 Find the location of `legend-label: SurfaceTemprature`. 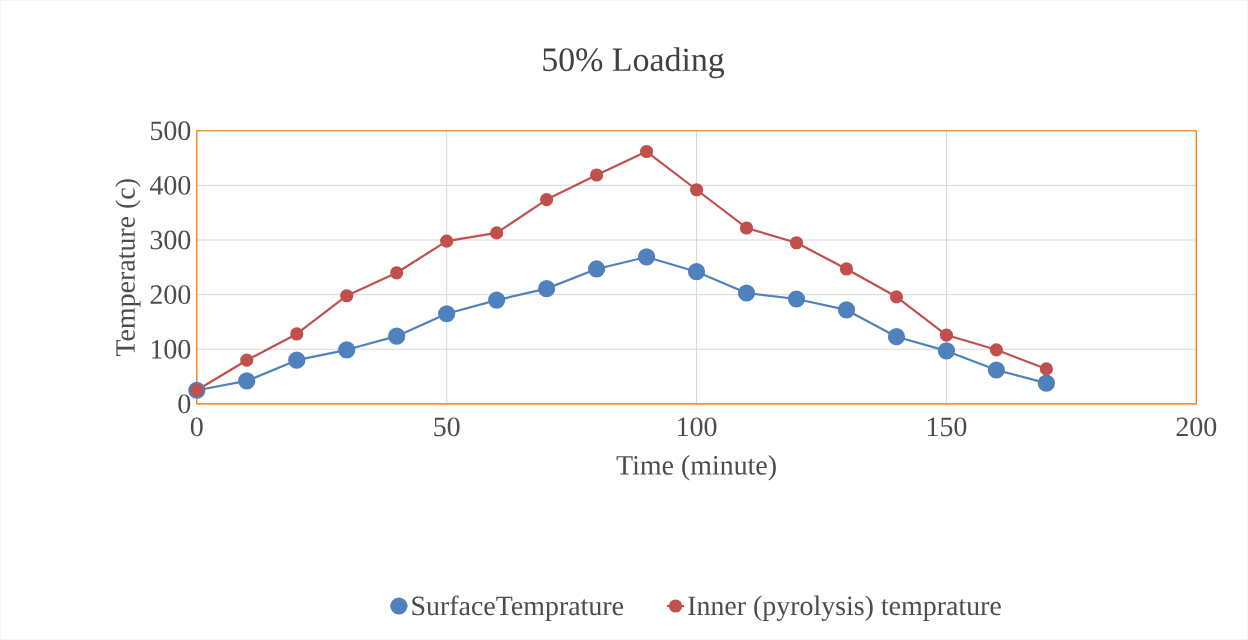

legend-label: SurfaceTemprature is located at coordinates (518, 608).